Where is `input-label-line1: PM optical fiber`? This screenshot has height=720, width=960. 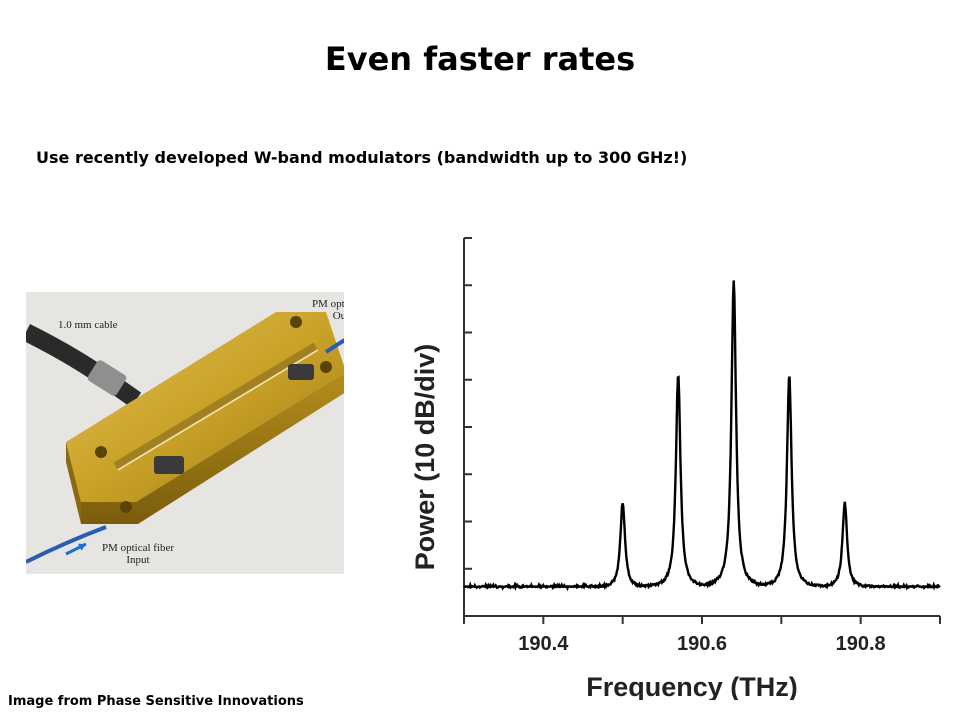
input-label-line1: PM optical fiber is located at coordinates (138, 548).